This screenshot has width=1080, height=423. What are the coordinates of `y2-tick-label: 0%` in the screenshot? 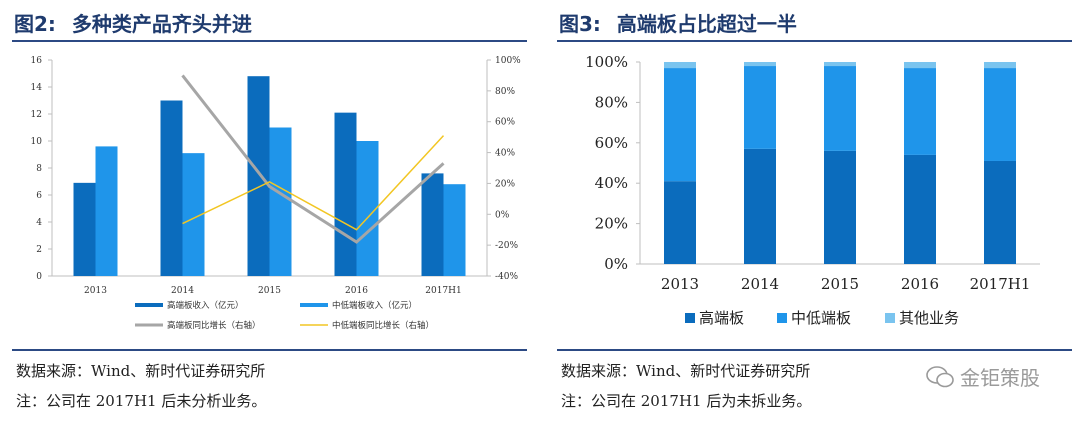 It's located at (502, 215).